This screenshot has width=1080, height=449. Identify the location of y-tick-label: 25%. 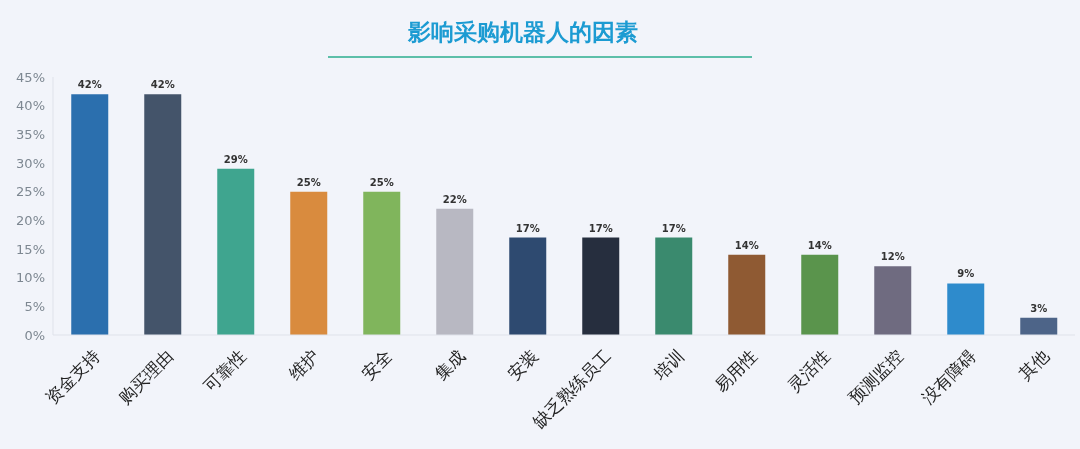
(30, 192).